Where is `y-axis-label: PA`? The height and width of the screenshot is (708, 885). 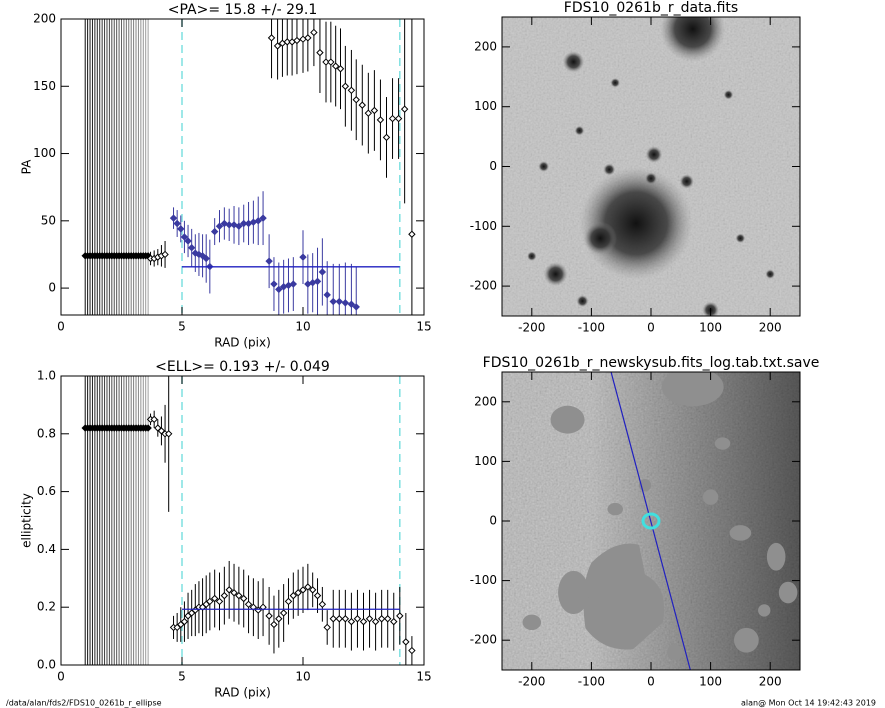
y-axis-label: PA is located at coordinates (27, 166).